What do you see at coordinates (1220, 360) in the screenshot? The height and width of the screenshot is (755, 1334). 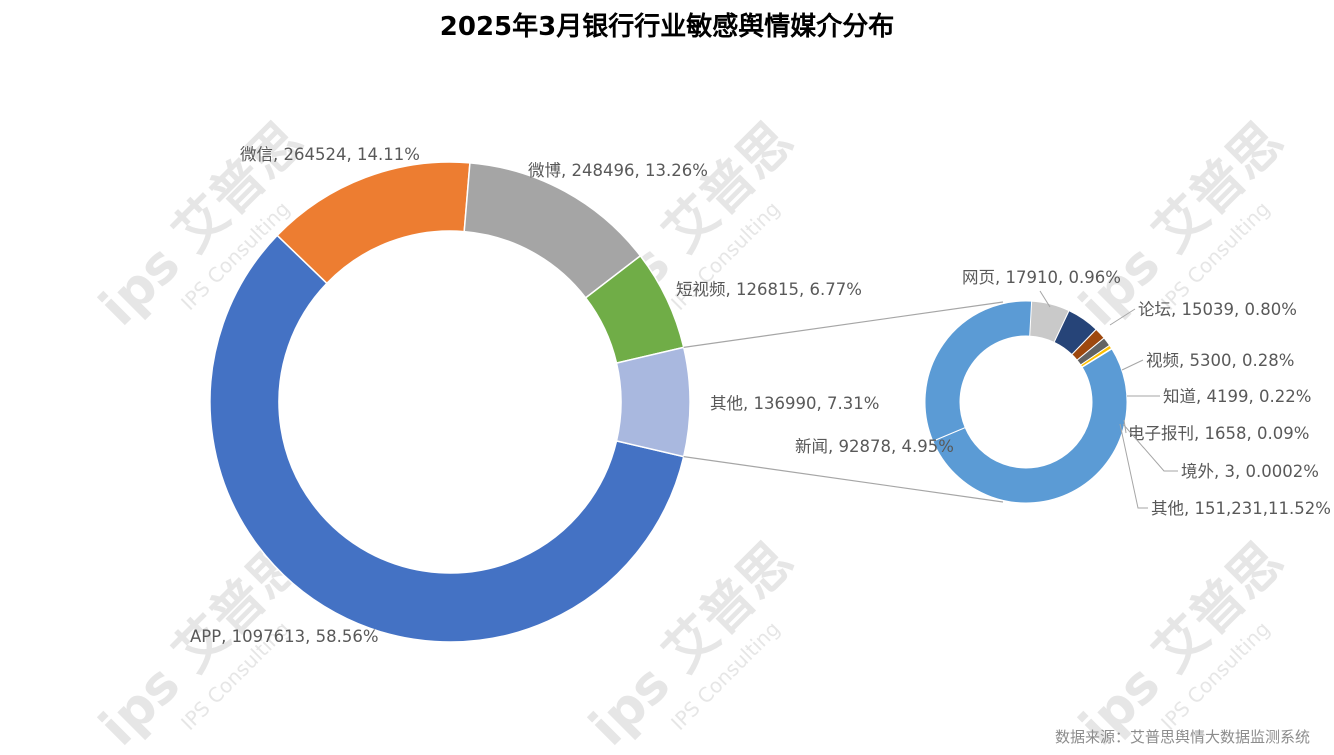 I see `sub-label-3: 视频, 5300, 0.28%` at bounding box center [1220, 360].